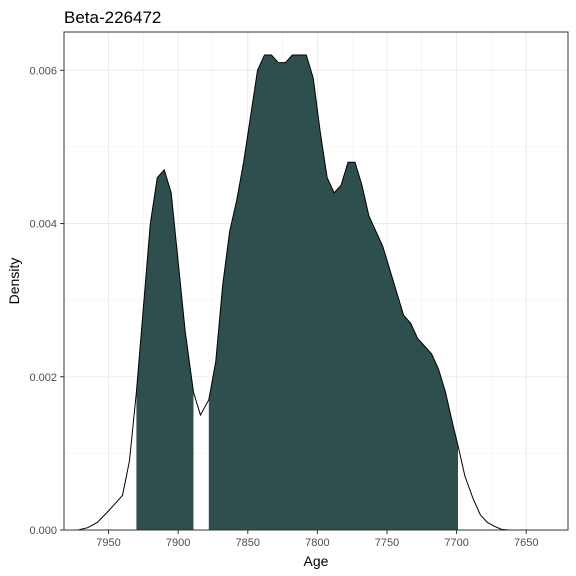  I want to click on x-tick-label: 7700, so click(456, 543).